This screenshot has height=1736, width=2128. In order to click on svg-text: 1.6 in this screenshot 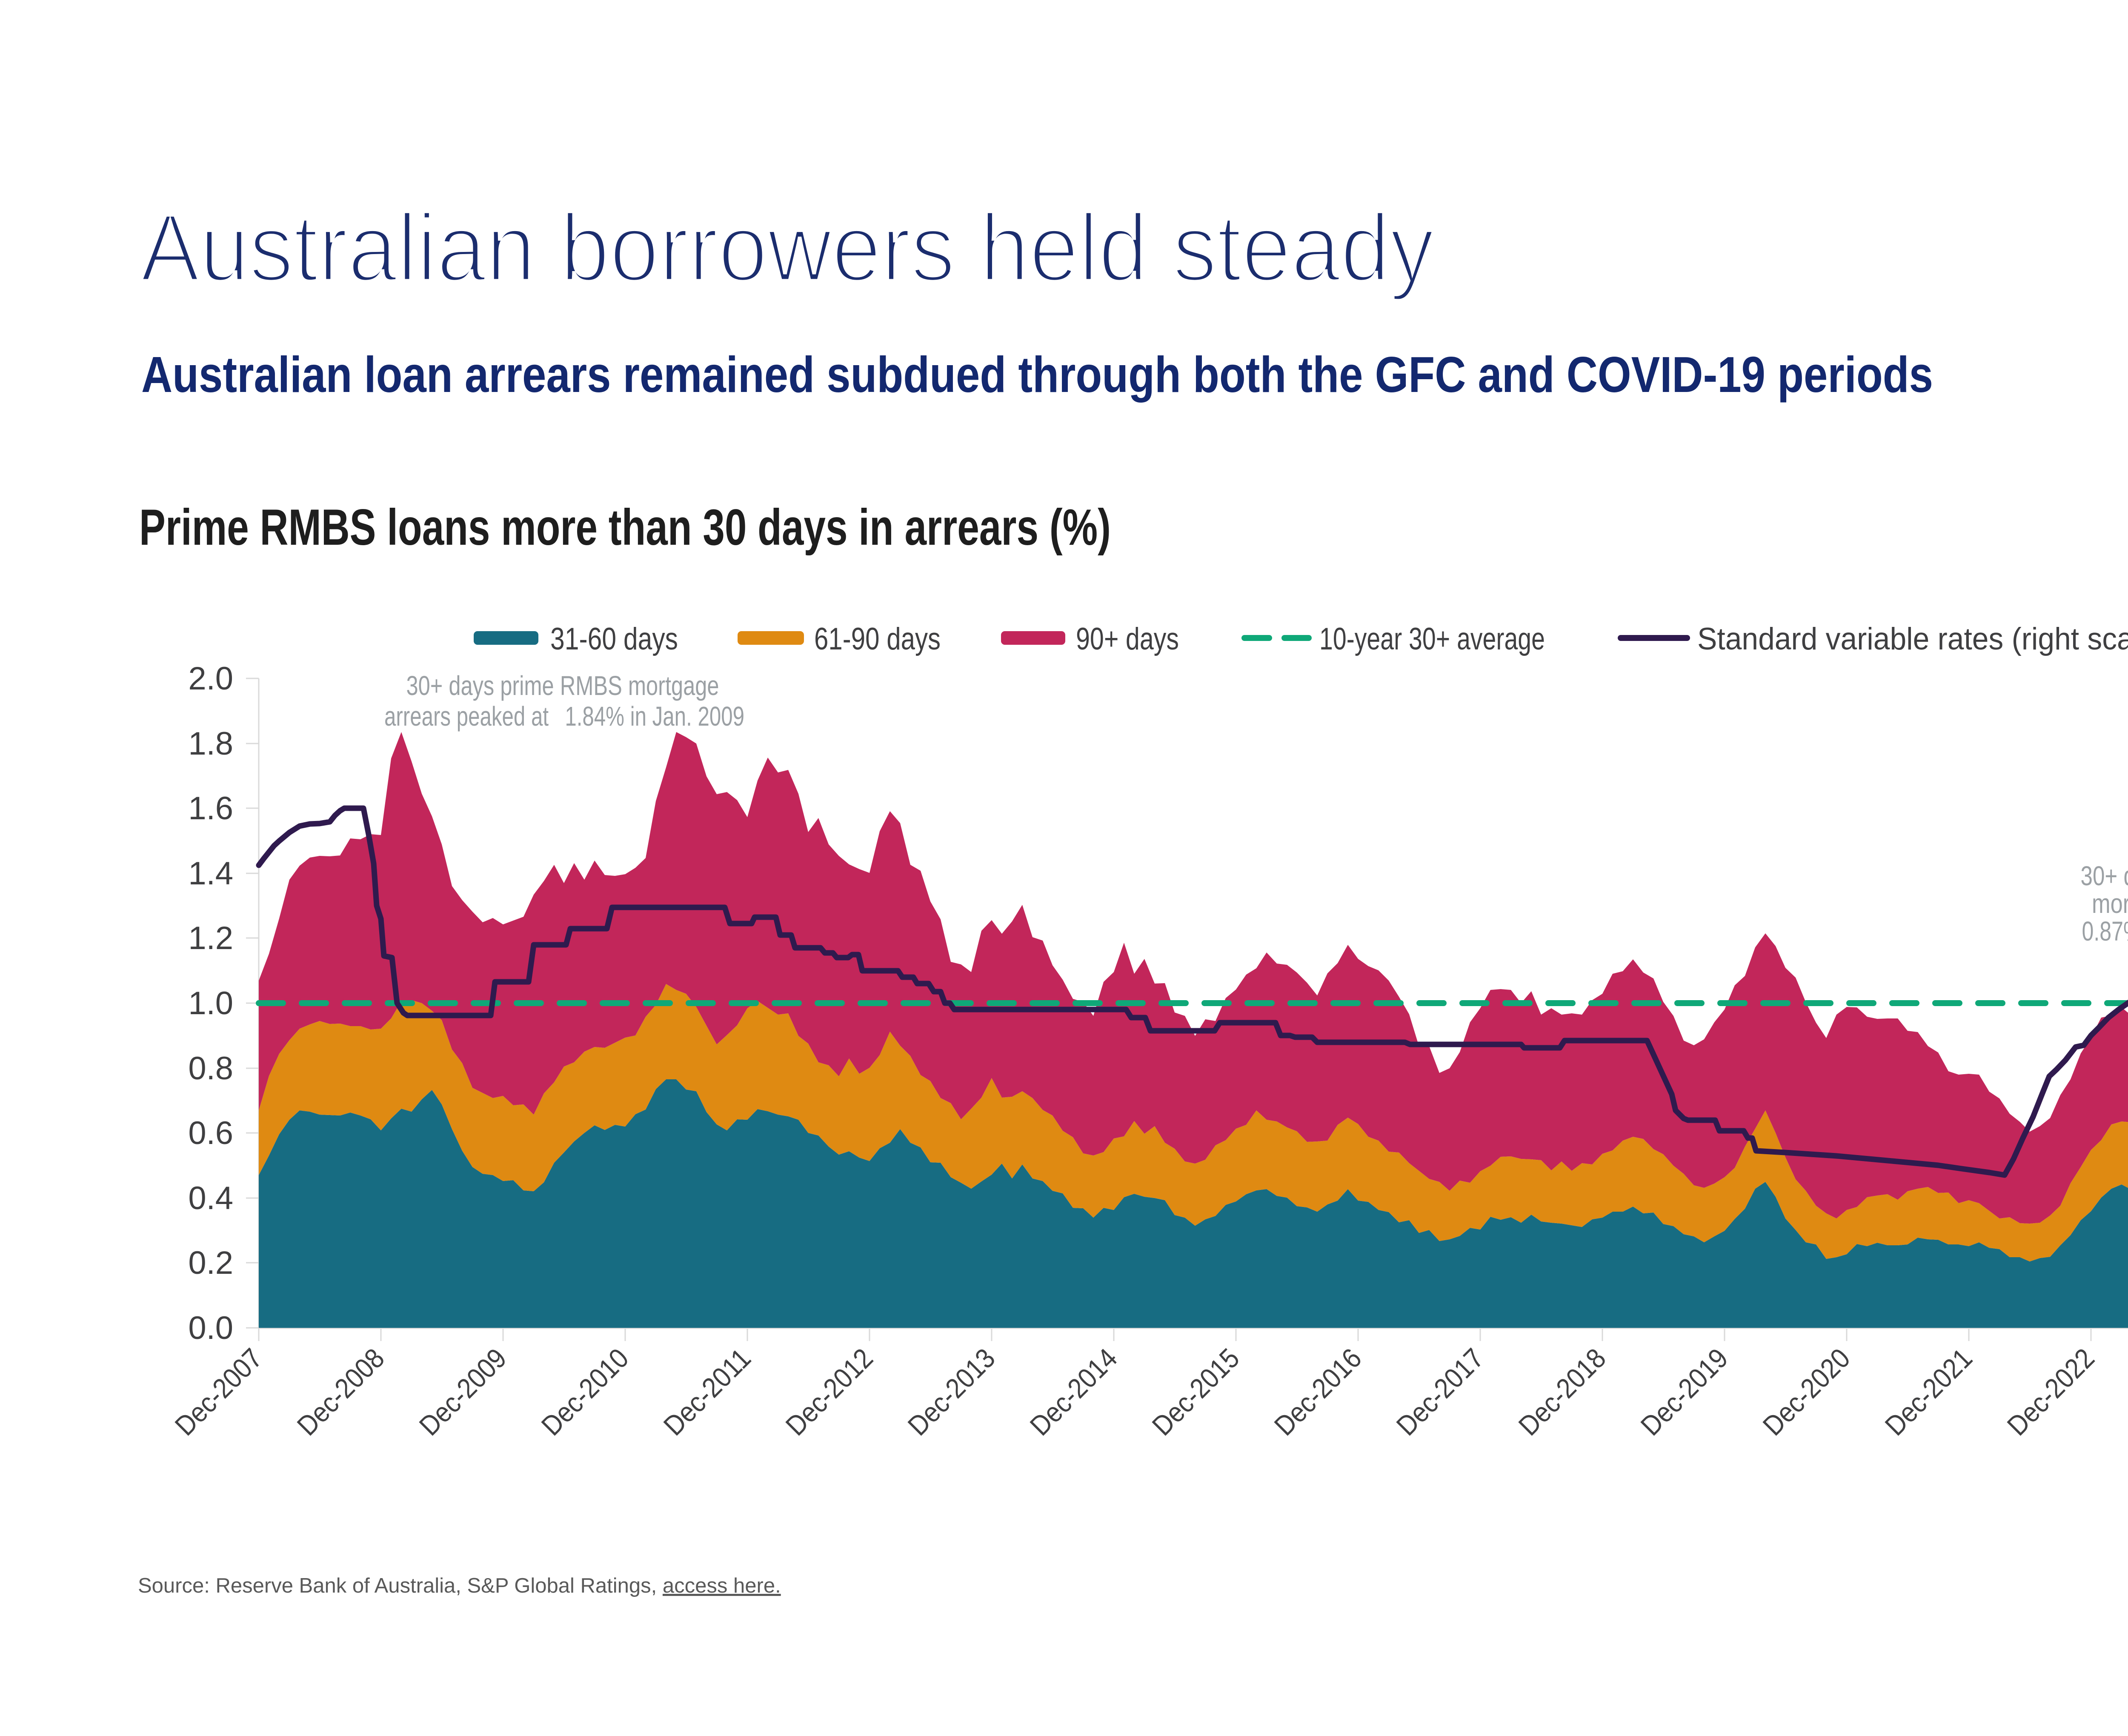, I will do `click(210, 808)`.